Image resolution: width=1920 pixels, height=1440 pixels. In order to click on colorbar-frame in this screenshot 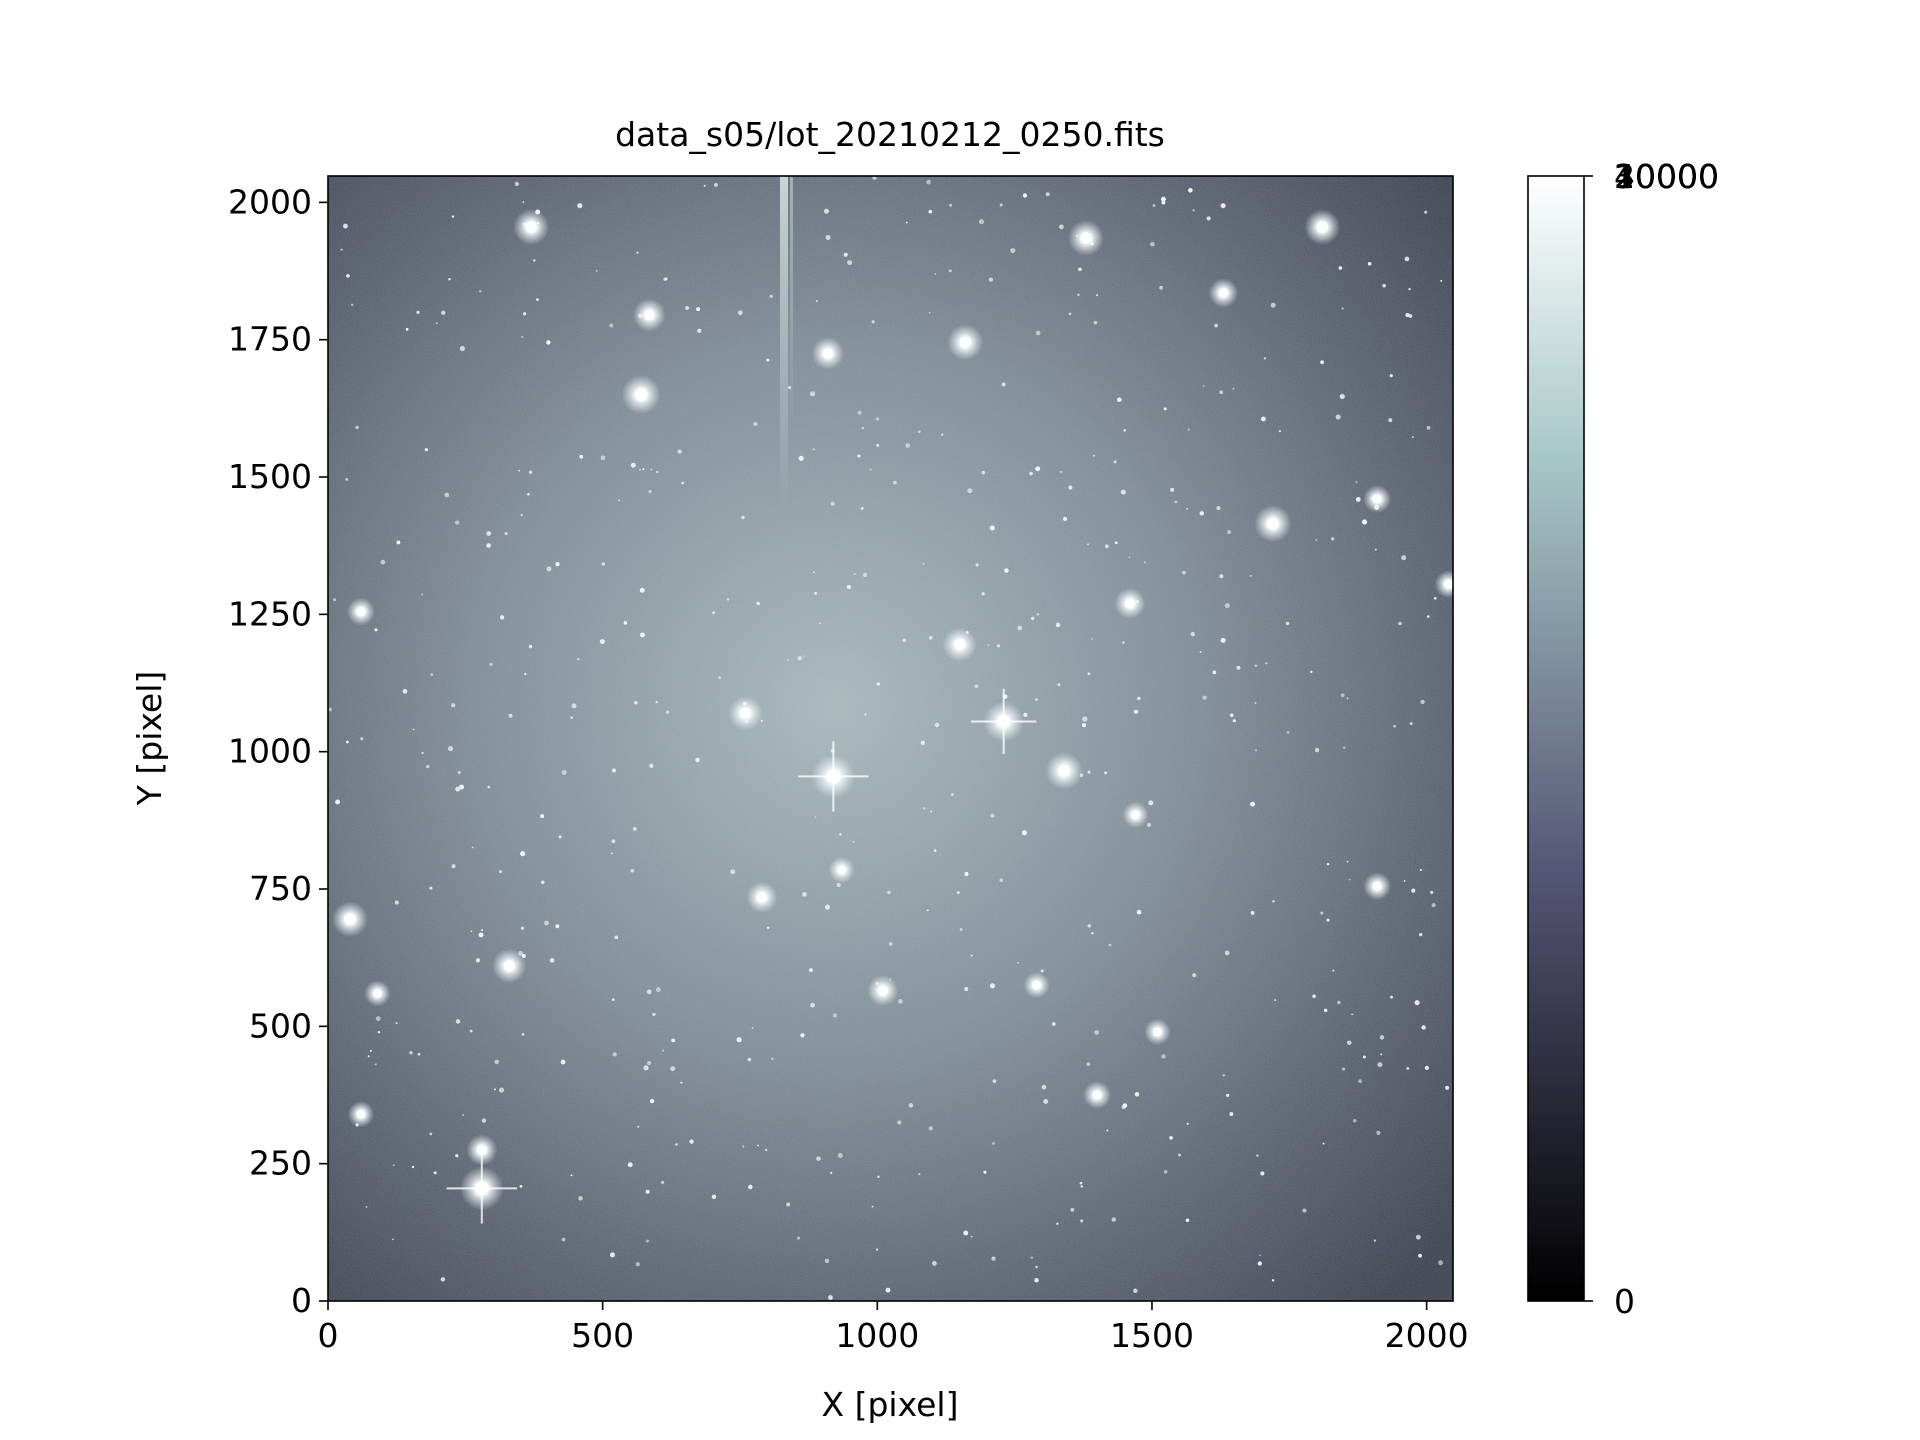, I will do `click(1556, 738)`.